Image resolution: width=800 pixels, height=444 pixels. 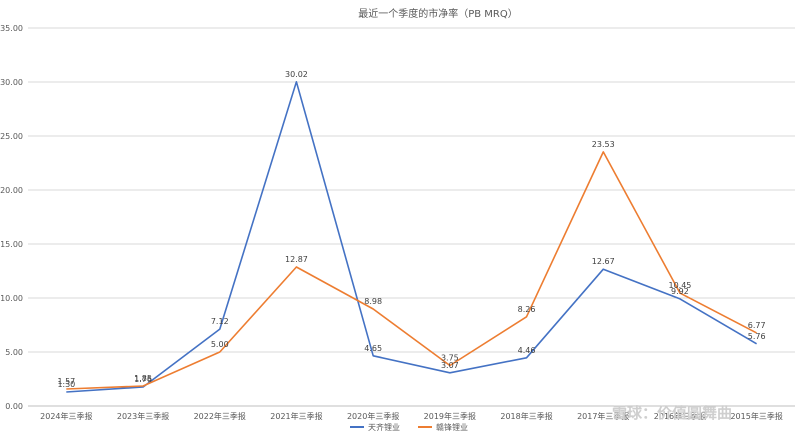 I want to click on y-tick-label: 25.00, so click(x=11, y=136).